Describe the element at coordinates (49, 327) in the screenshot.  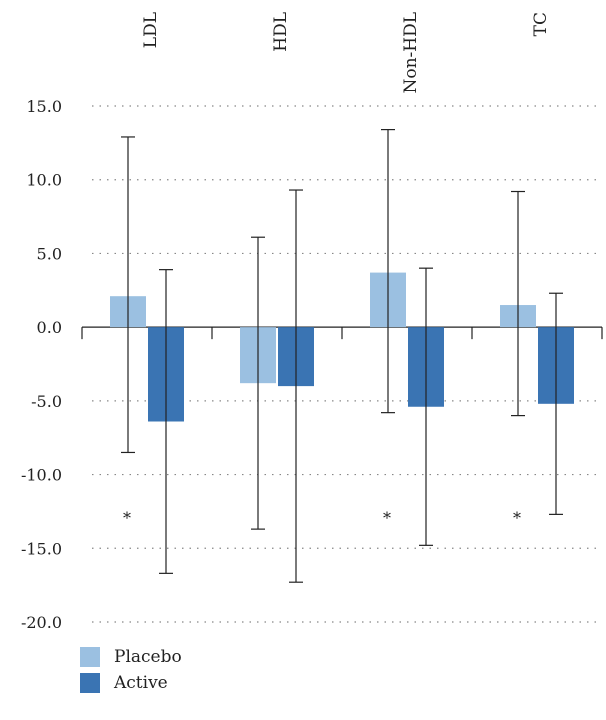
I see `y-tick-label: 0.0` at that location.